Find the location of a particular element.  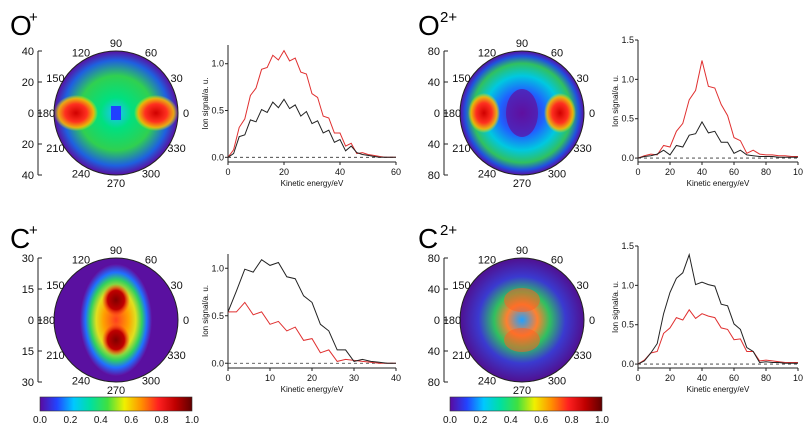

polar-angle-label: 0 is located at coordinates (186, 114).